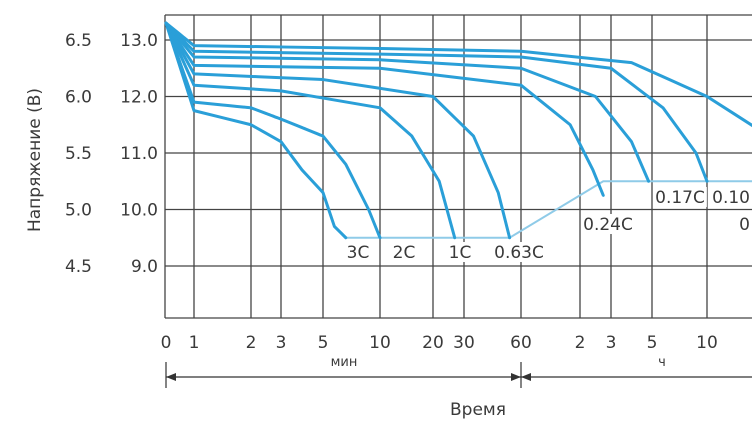 This screenshot has height=425, width=752. I want to click on curve-labels: 3C 2C 1C 0.63C 0.24C 0.17C 0.10 0, so click(548, 225).